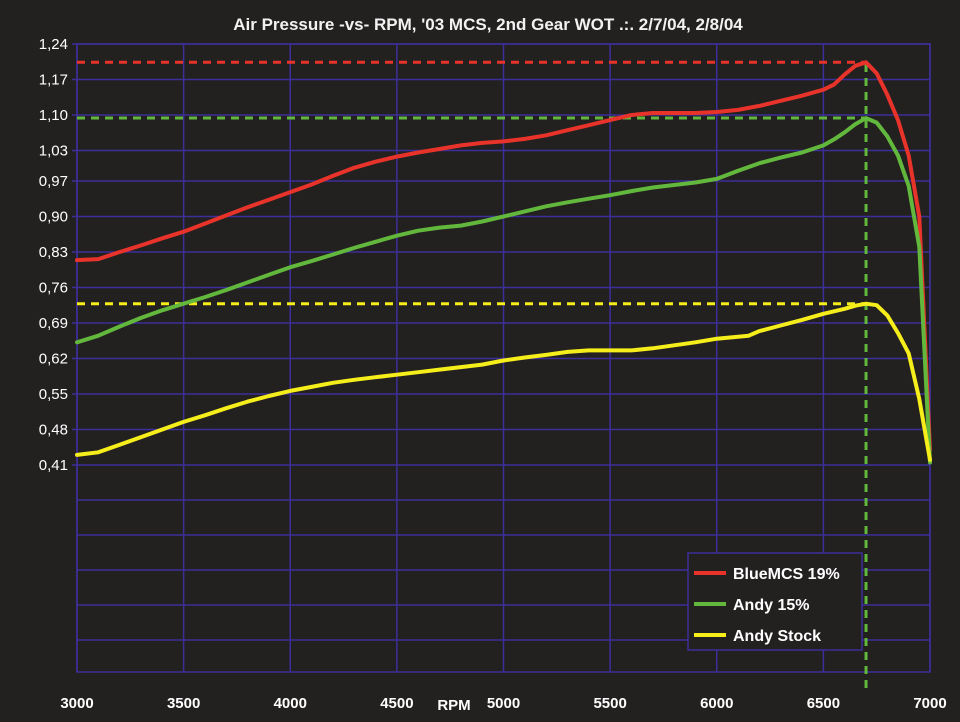  What do you see at coordinates (53, 287) in the screenshot?
I see `y-tick-label: 0,76` at bounding box center [53, 287].